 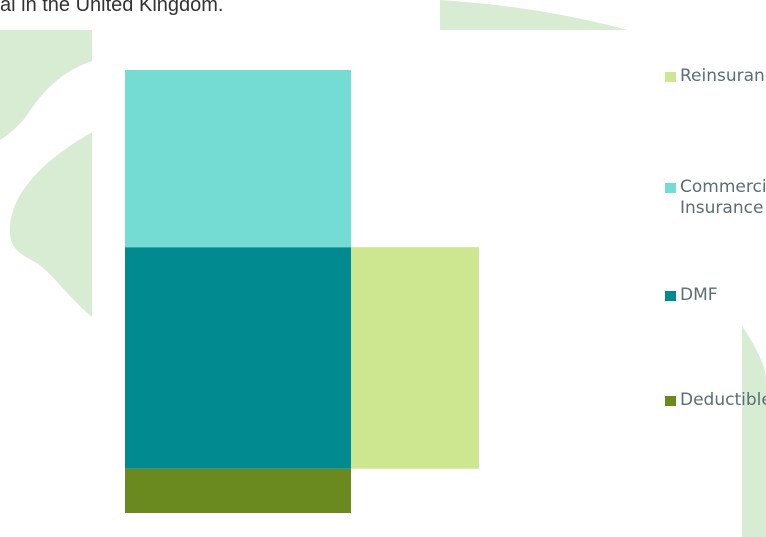 What do you see at coordinates (670, 77) in the screenshot?
I see `legend-swatch-reinsurance` at bounding box center [670, 77].